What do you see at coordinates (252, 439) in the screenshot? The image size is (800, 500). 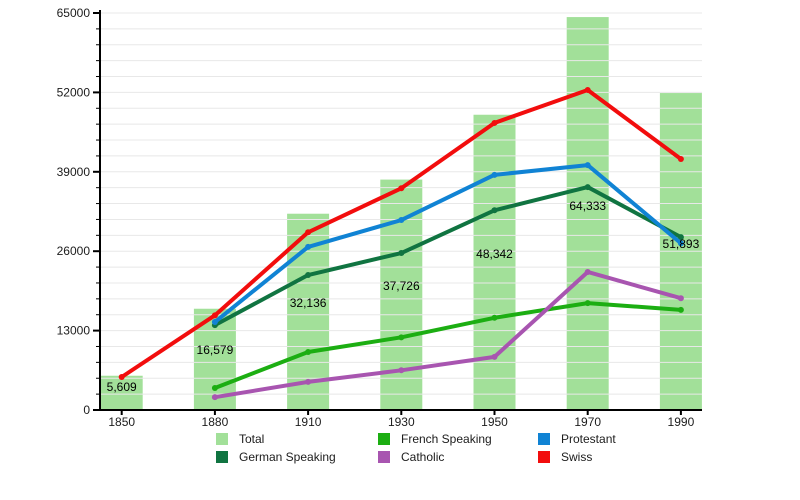 I see `legend-label: Total` at bounding box center [252, 439].